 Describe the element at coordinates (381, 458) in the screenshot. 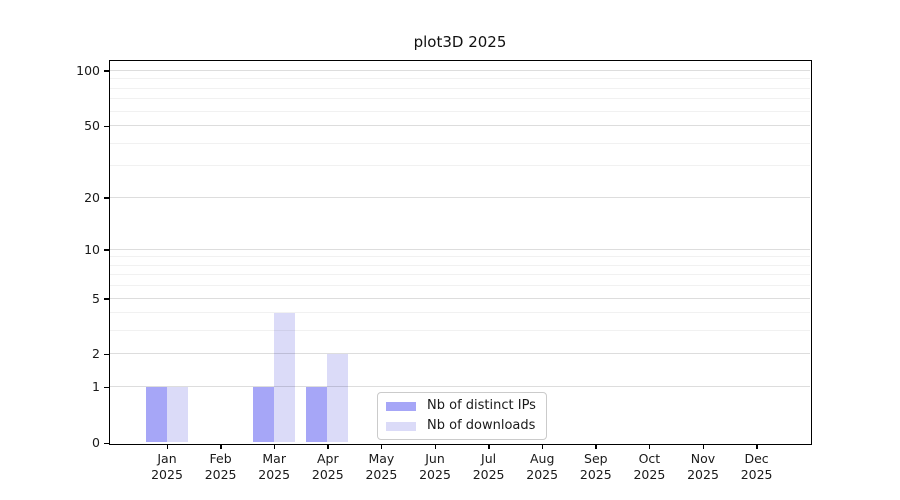

I see `x-tick-label-month: May` at that location.